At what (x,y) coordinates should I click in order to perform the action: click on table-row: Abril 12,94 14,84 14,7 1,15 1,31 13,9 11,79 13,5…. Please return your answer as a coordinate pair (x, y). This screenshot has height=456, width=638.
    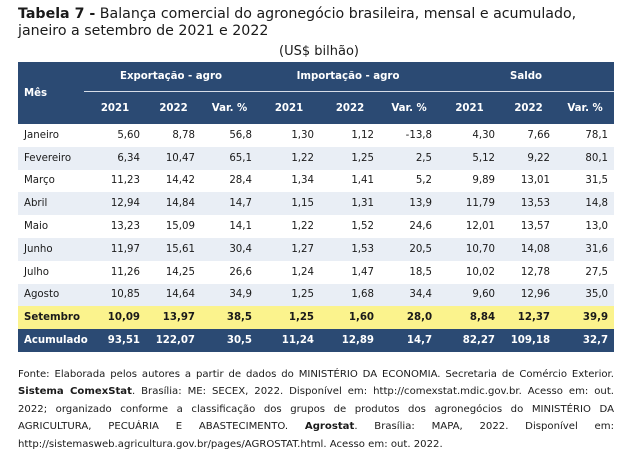
    Looking at the image, I should click on (316, 204).